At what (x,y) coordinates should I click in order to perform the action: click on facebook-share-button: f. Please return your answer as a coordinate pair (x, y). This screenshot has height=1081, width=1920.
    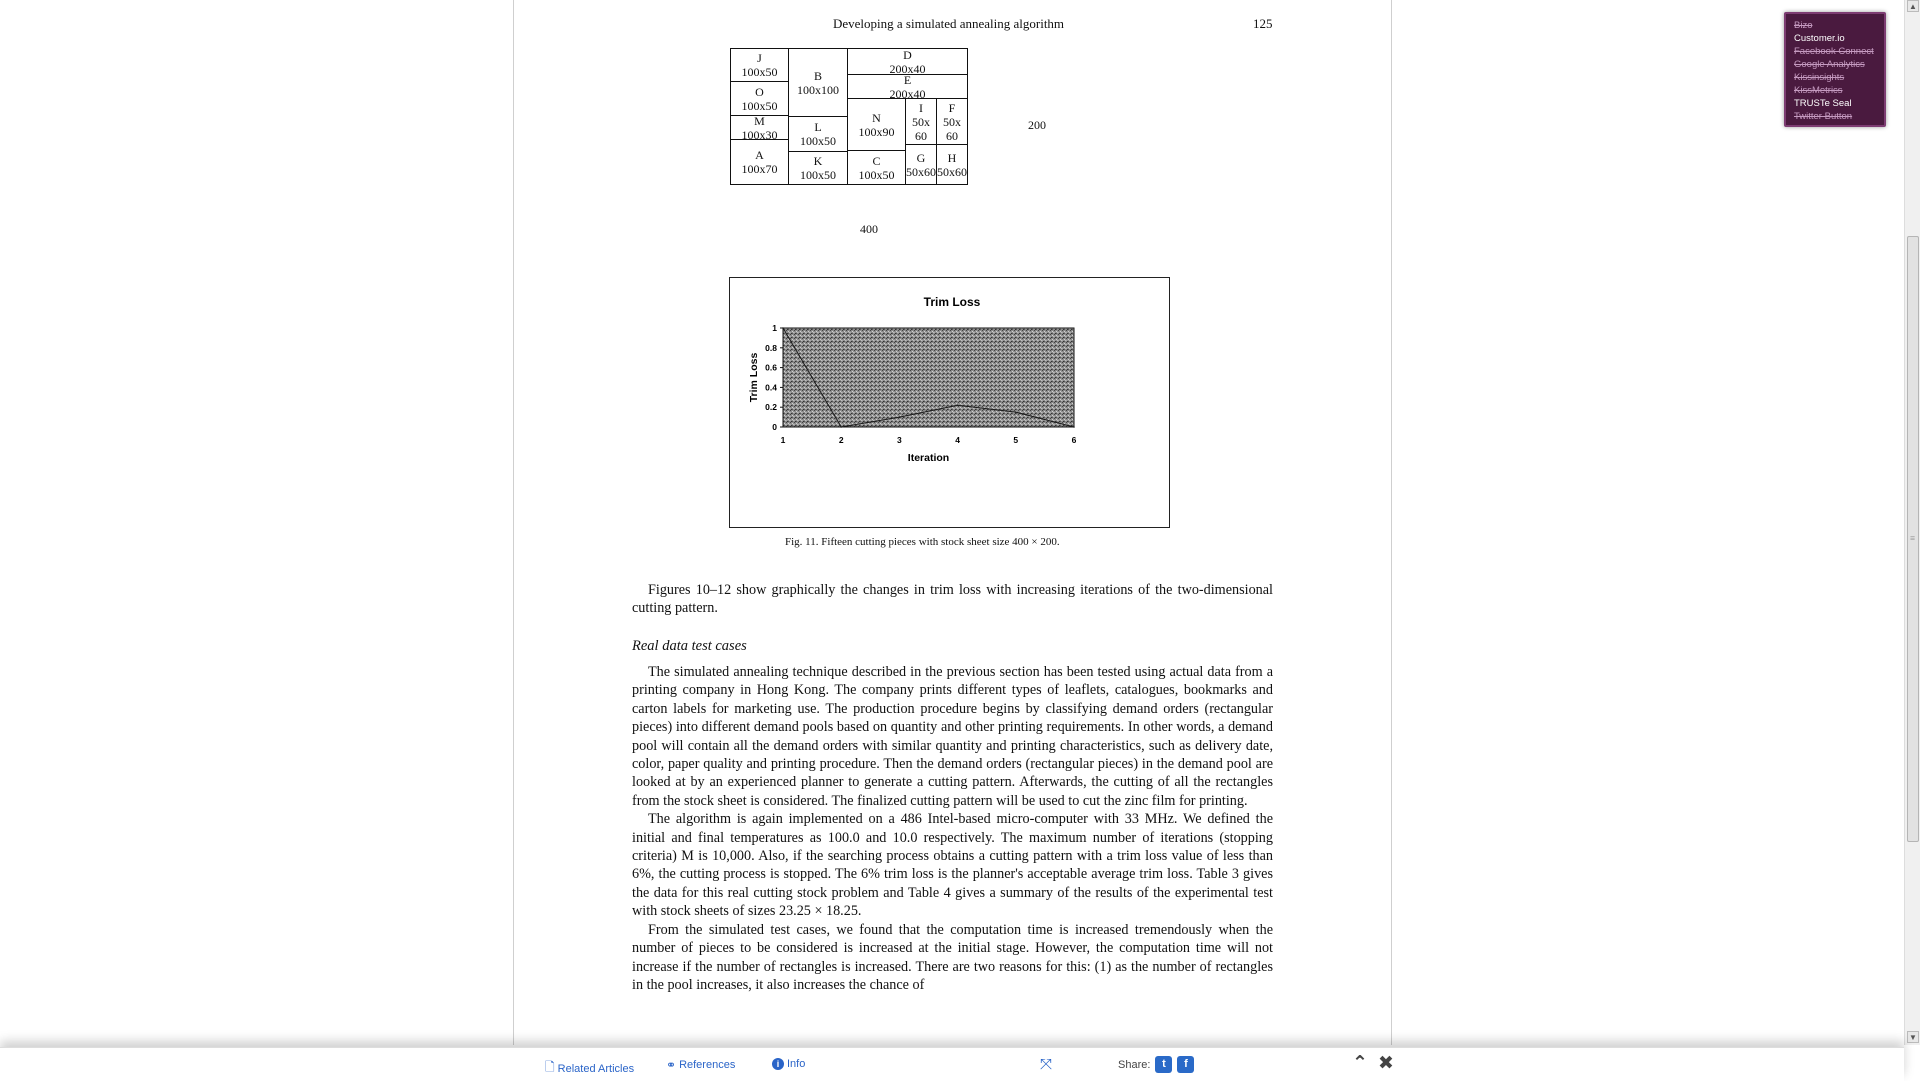
    Looking at the image, I should click on (1186, 1064).